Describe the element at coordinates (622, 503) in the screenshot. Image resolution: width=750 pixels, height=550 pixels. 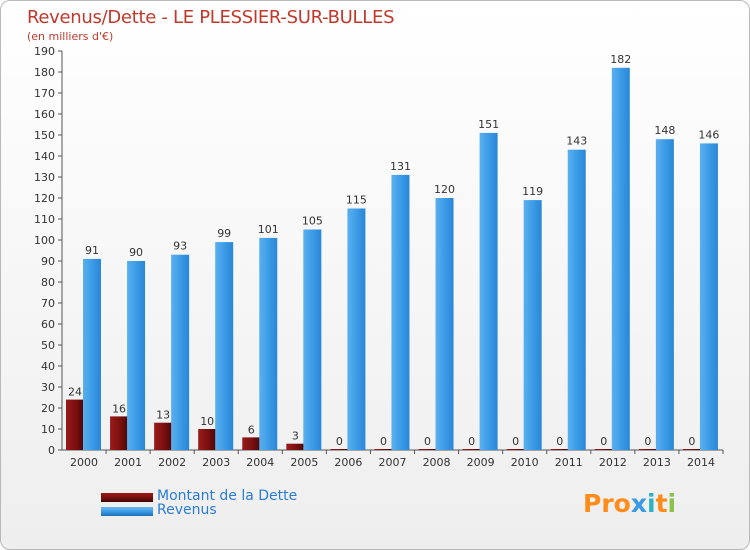
I see `logo-letter: o` at that location.